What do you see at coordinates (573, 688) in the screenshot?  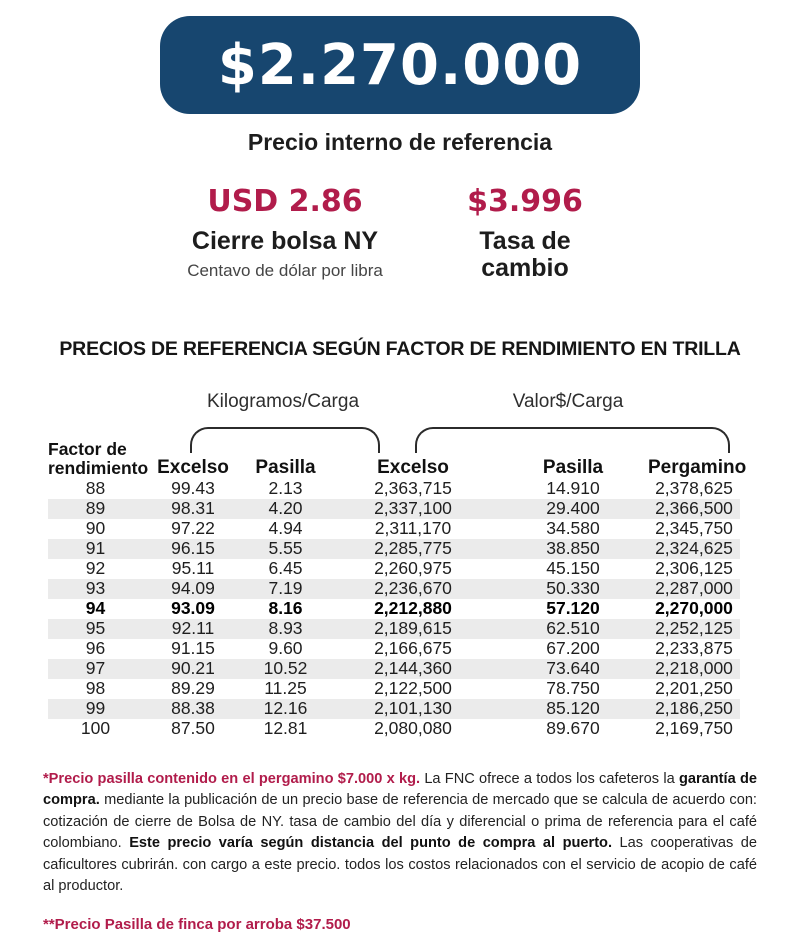 I see `table-cell: 78.750` at bounding box center [573, 688].